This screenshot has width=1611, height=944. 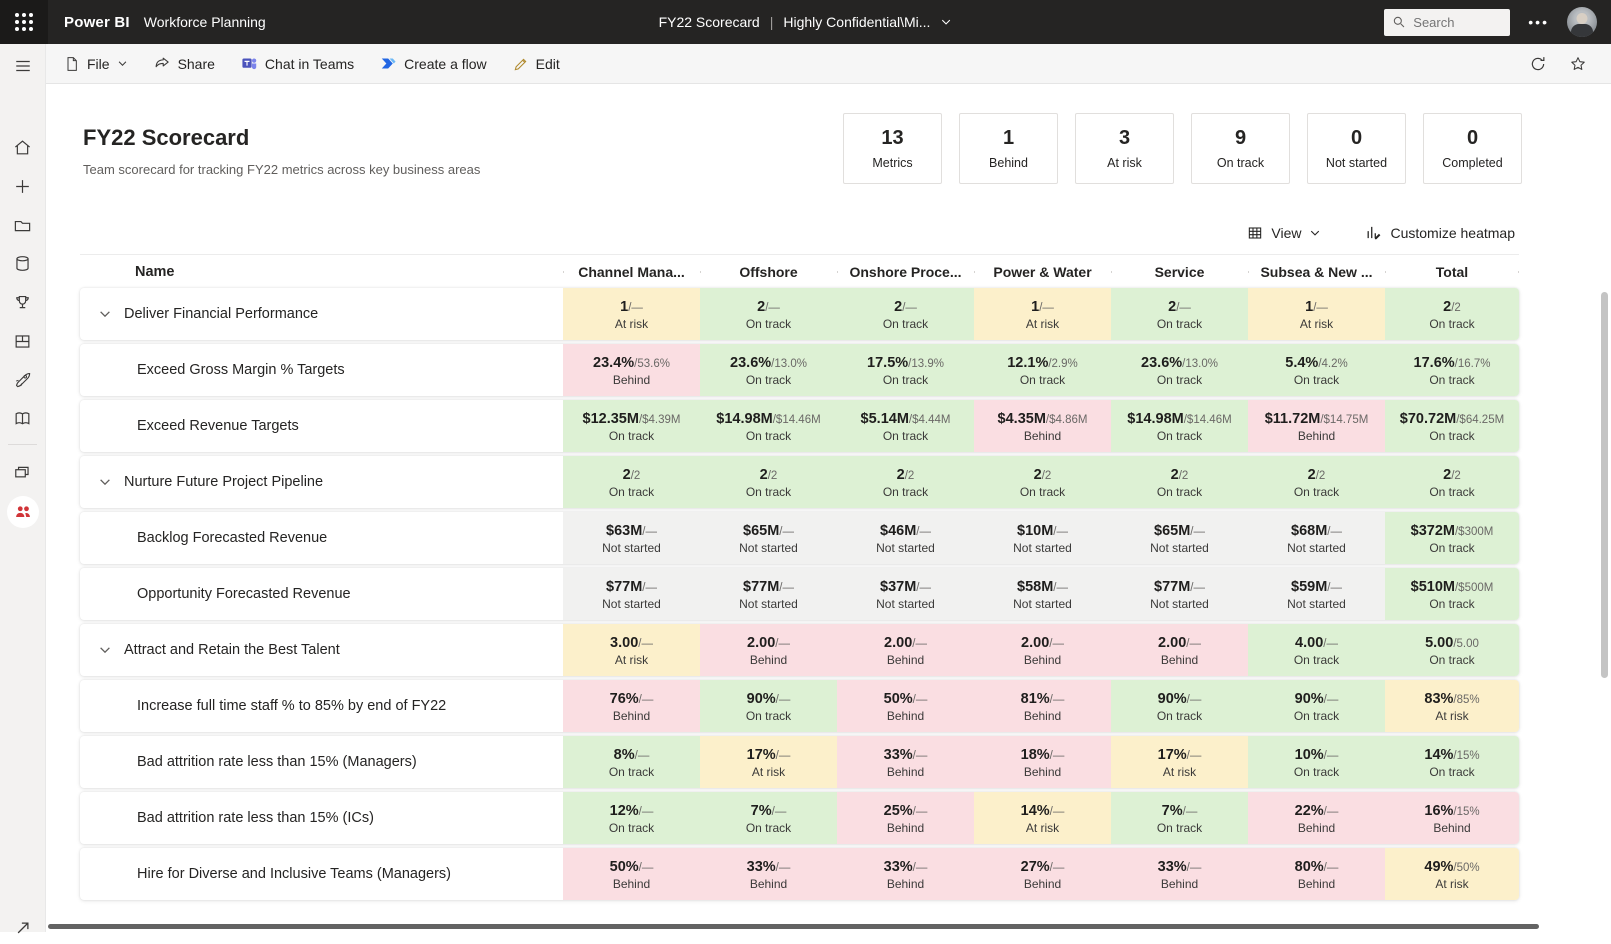 I want to click on browse-folder-icon, so click(x=23, y=225).